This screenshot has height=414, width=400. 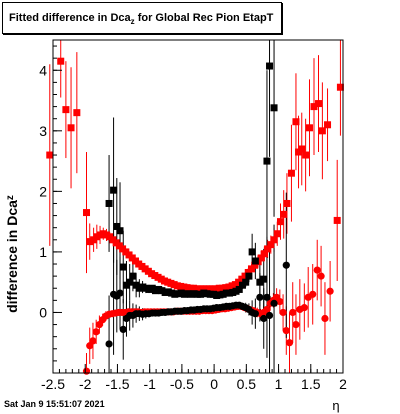 I want to click on y-tick-label: 3, so click(x=43, y=131).